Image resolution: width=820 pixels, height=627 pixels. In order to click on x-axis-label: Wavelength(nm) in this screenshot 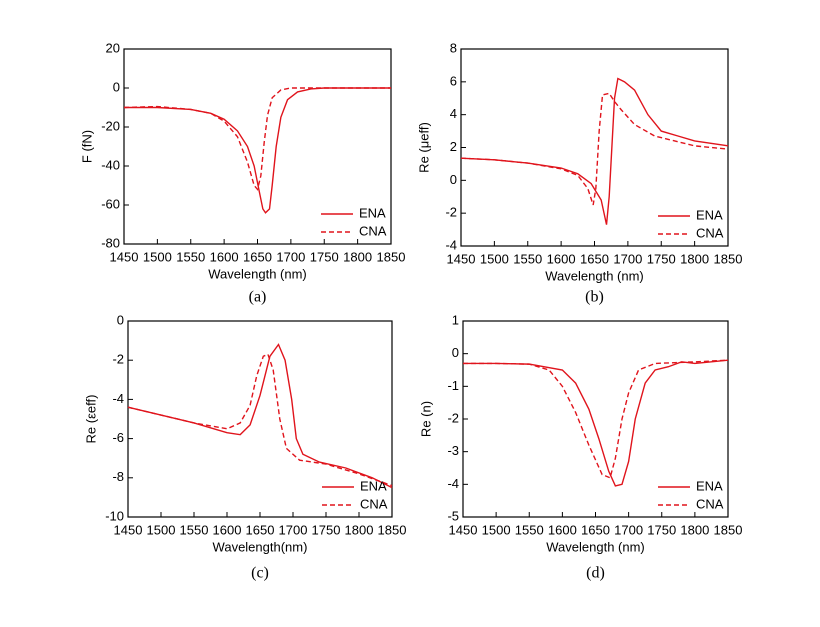, I will do `click(260, 546)`.